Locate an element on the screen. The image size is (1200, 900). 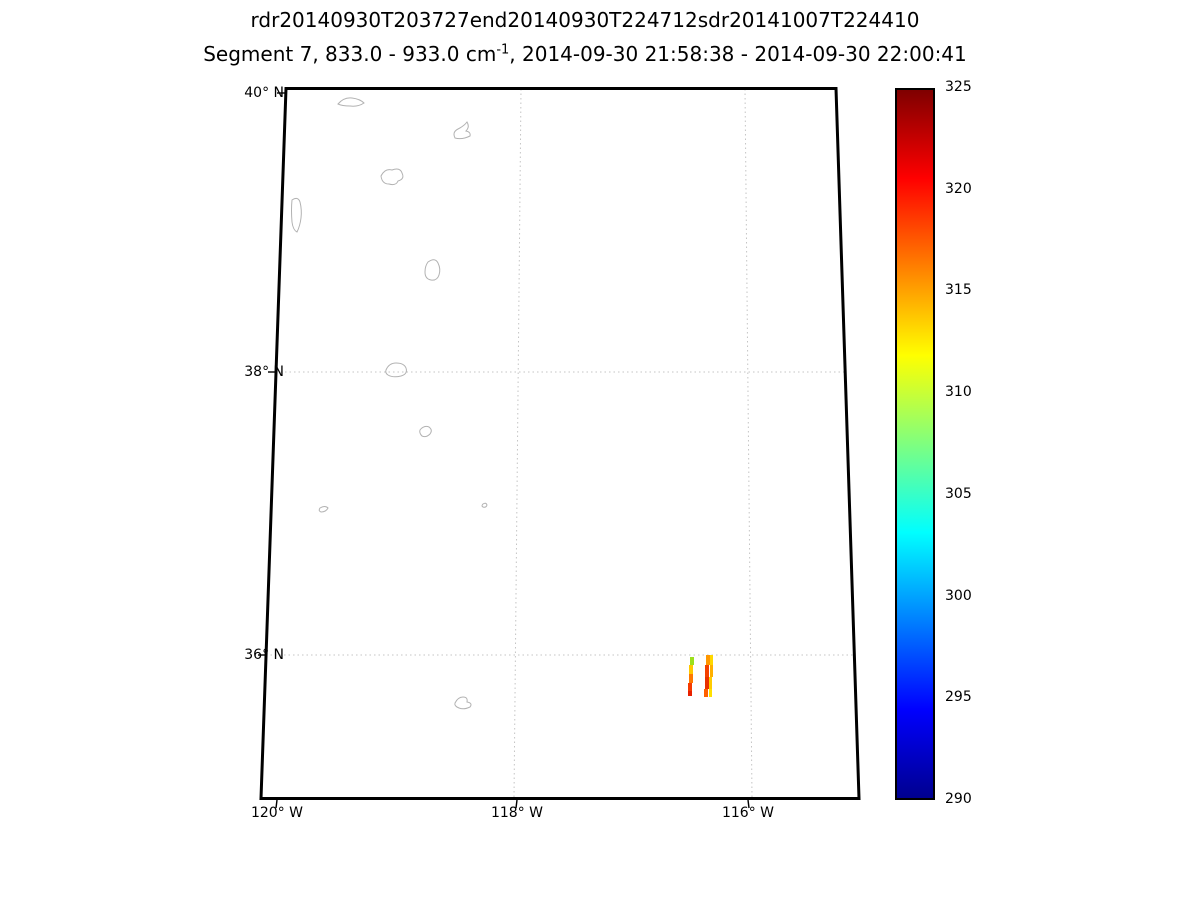
colorbar-tick-label: 325 is located at coordinates (958, 87).